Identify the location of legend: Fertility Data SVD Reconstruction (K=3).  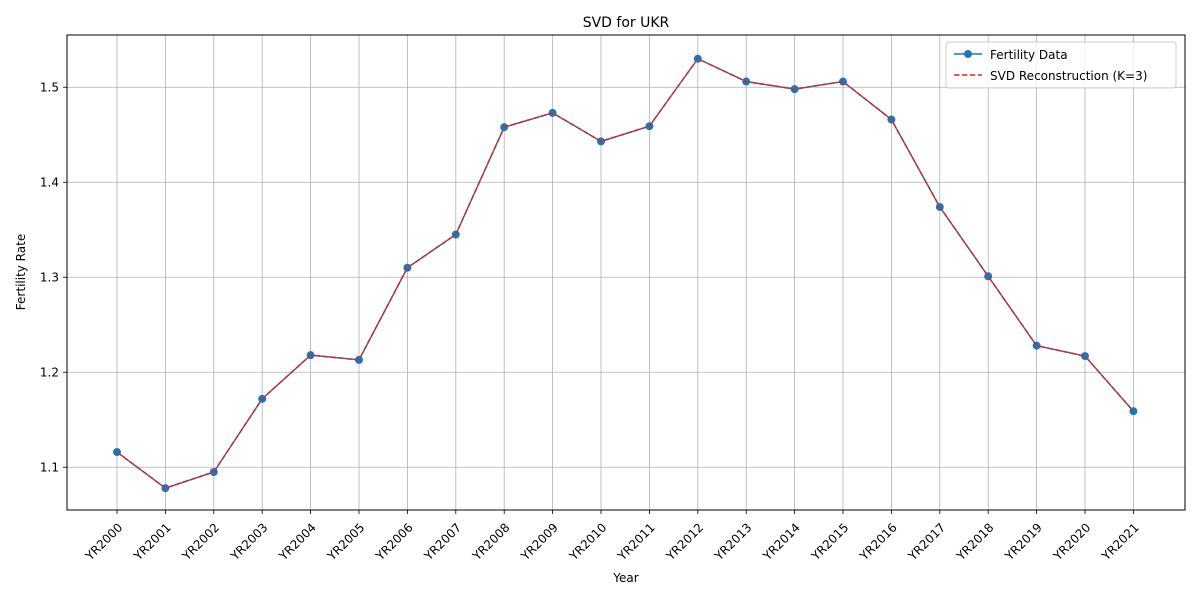
(1061, 65).